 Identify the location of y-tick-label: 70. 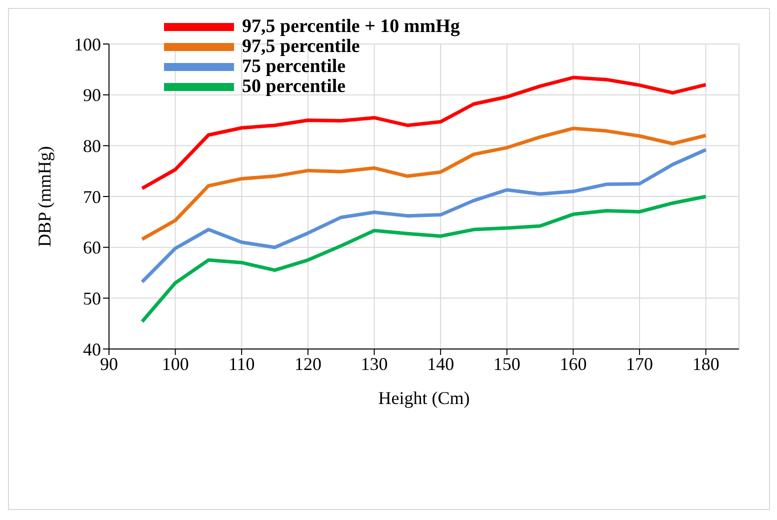
(92, 196).